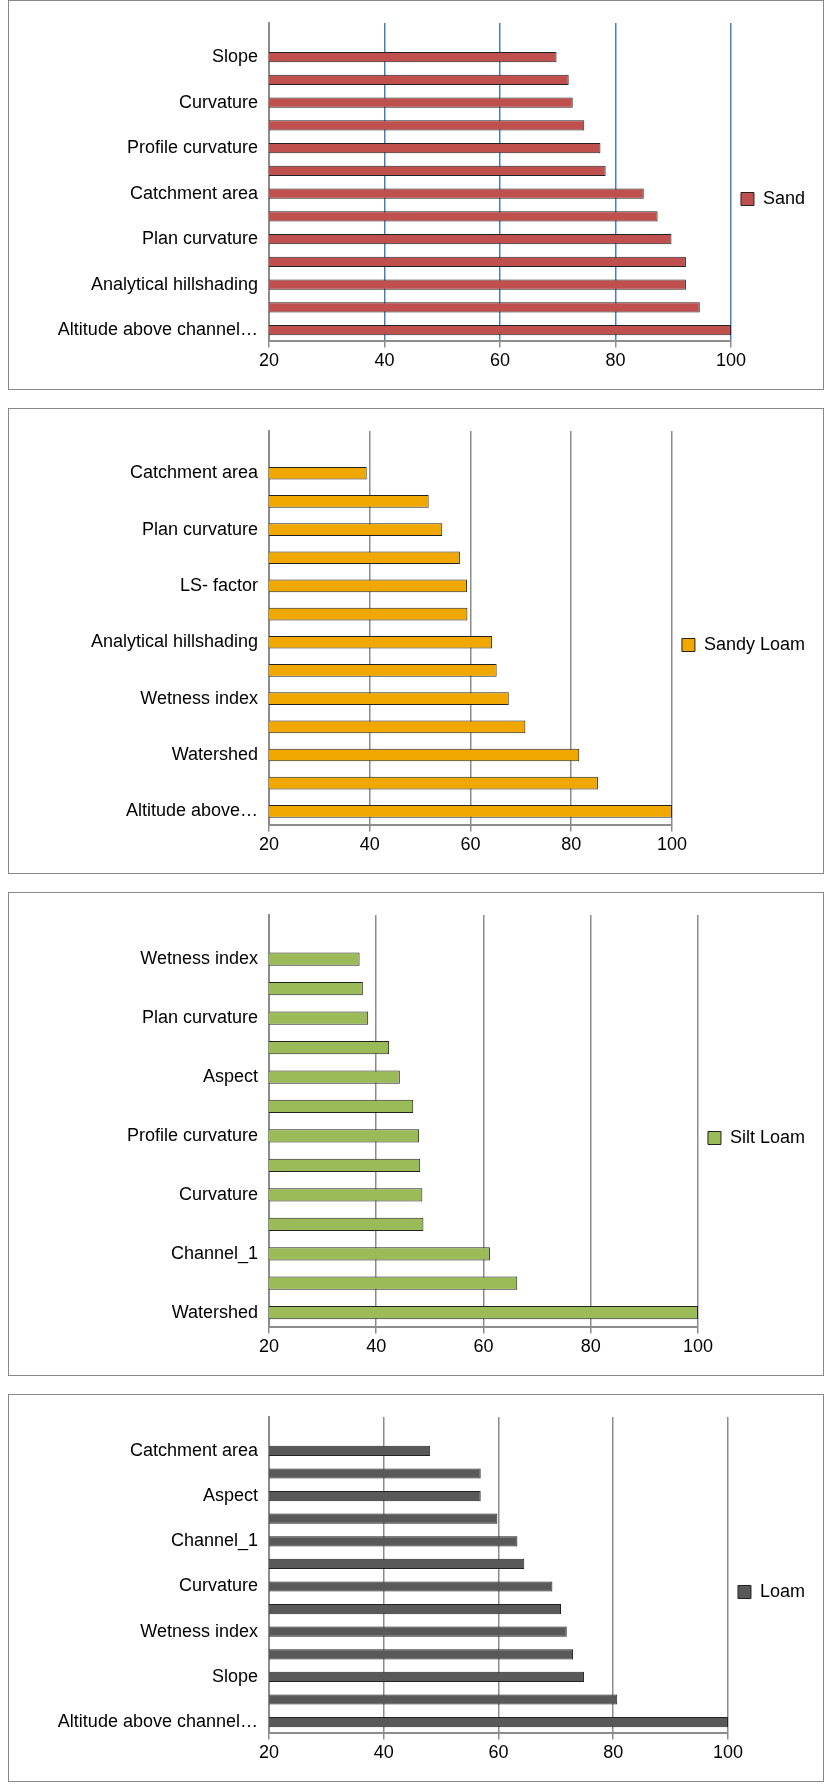 The height and width of the screenshot is (1787, 826). What do you see at coordinates (782, 1590) in the screenshot?
I see `legend-label: Loam` at bounding box center [782, 1590].